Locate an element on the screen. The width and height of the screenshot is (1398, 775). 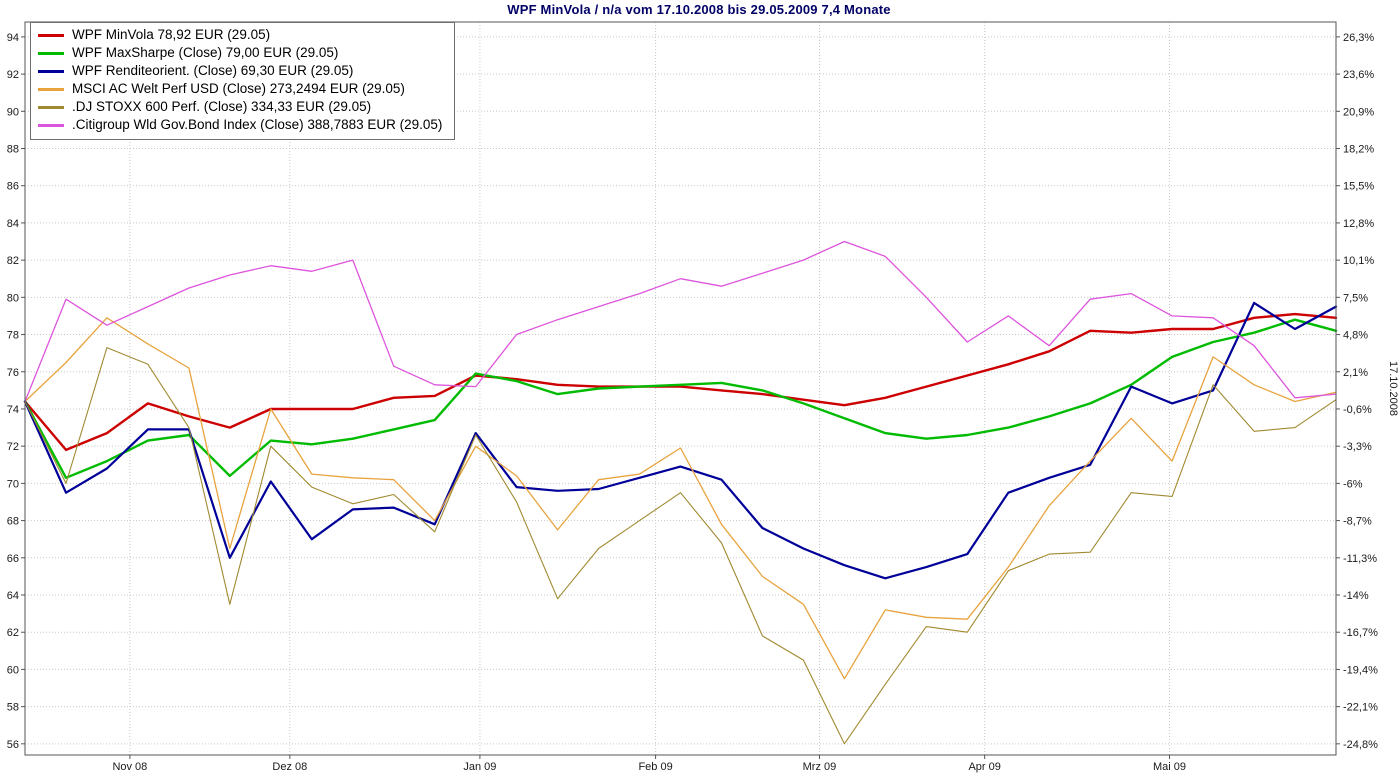
x-axis-label: Dez 08 is located at coordinates (289, 767).